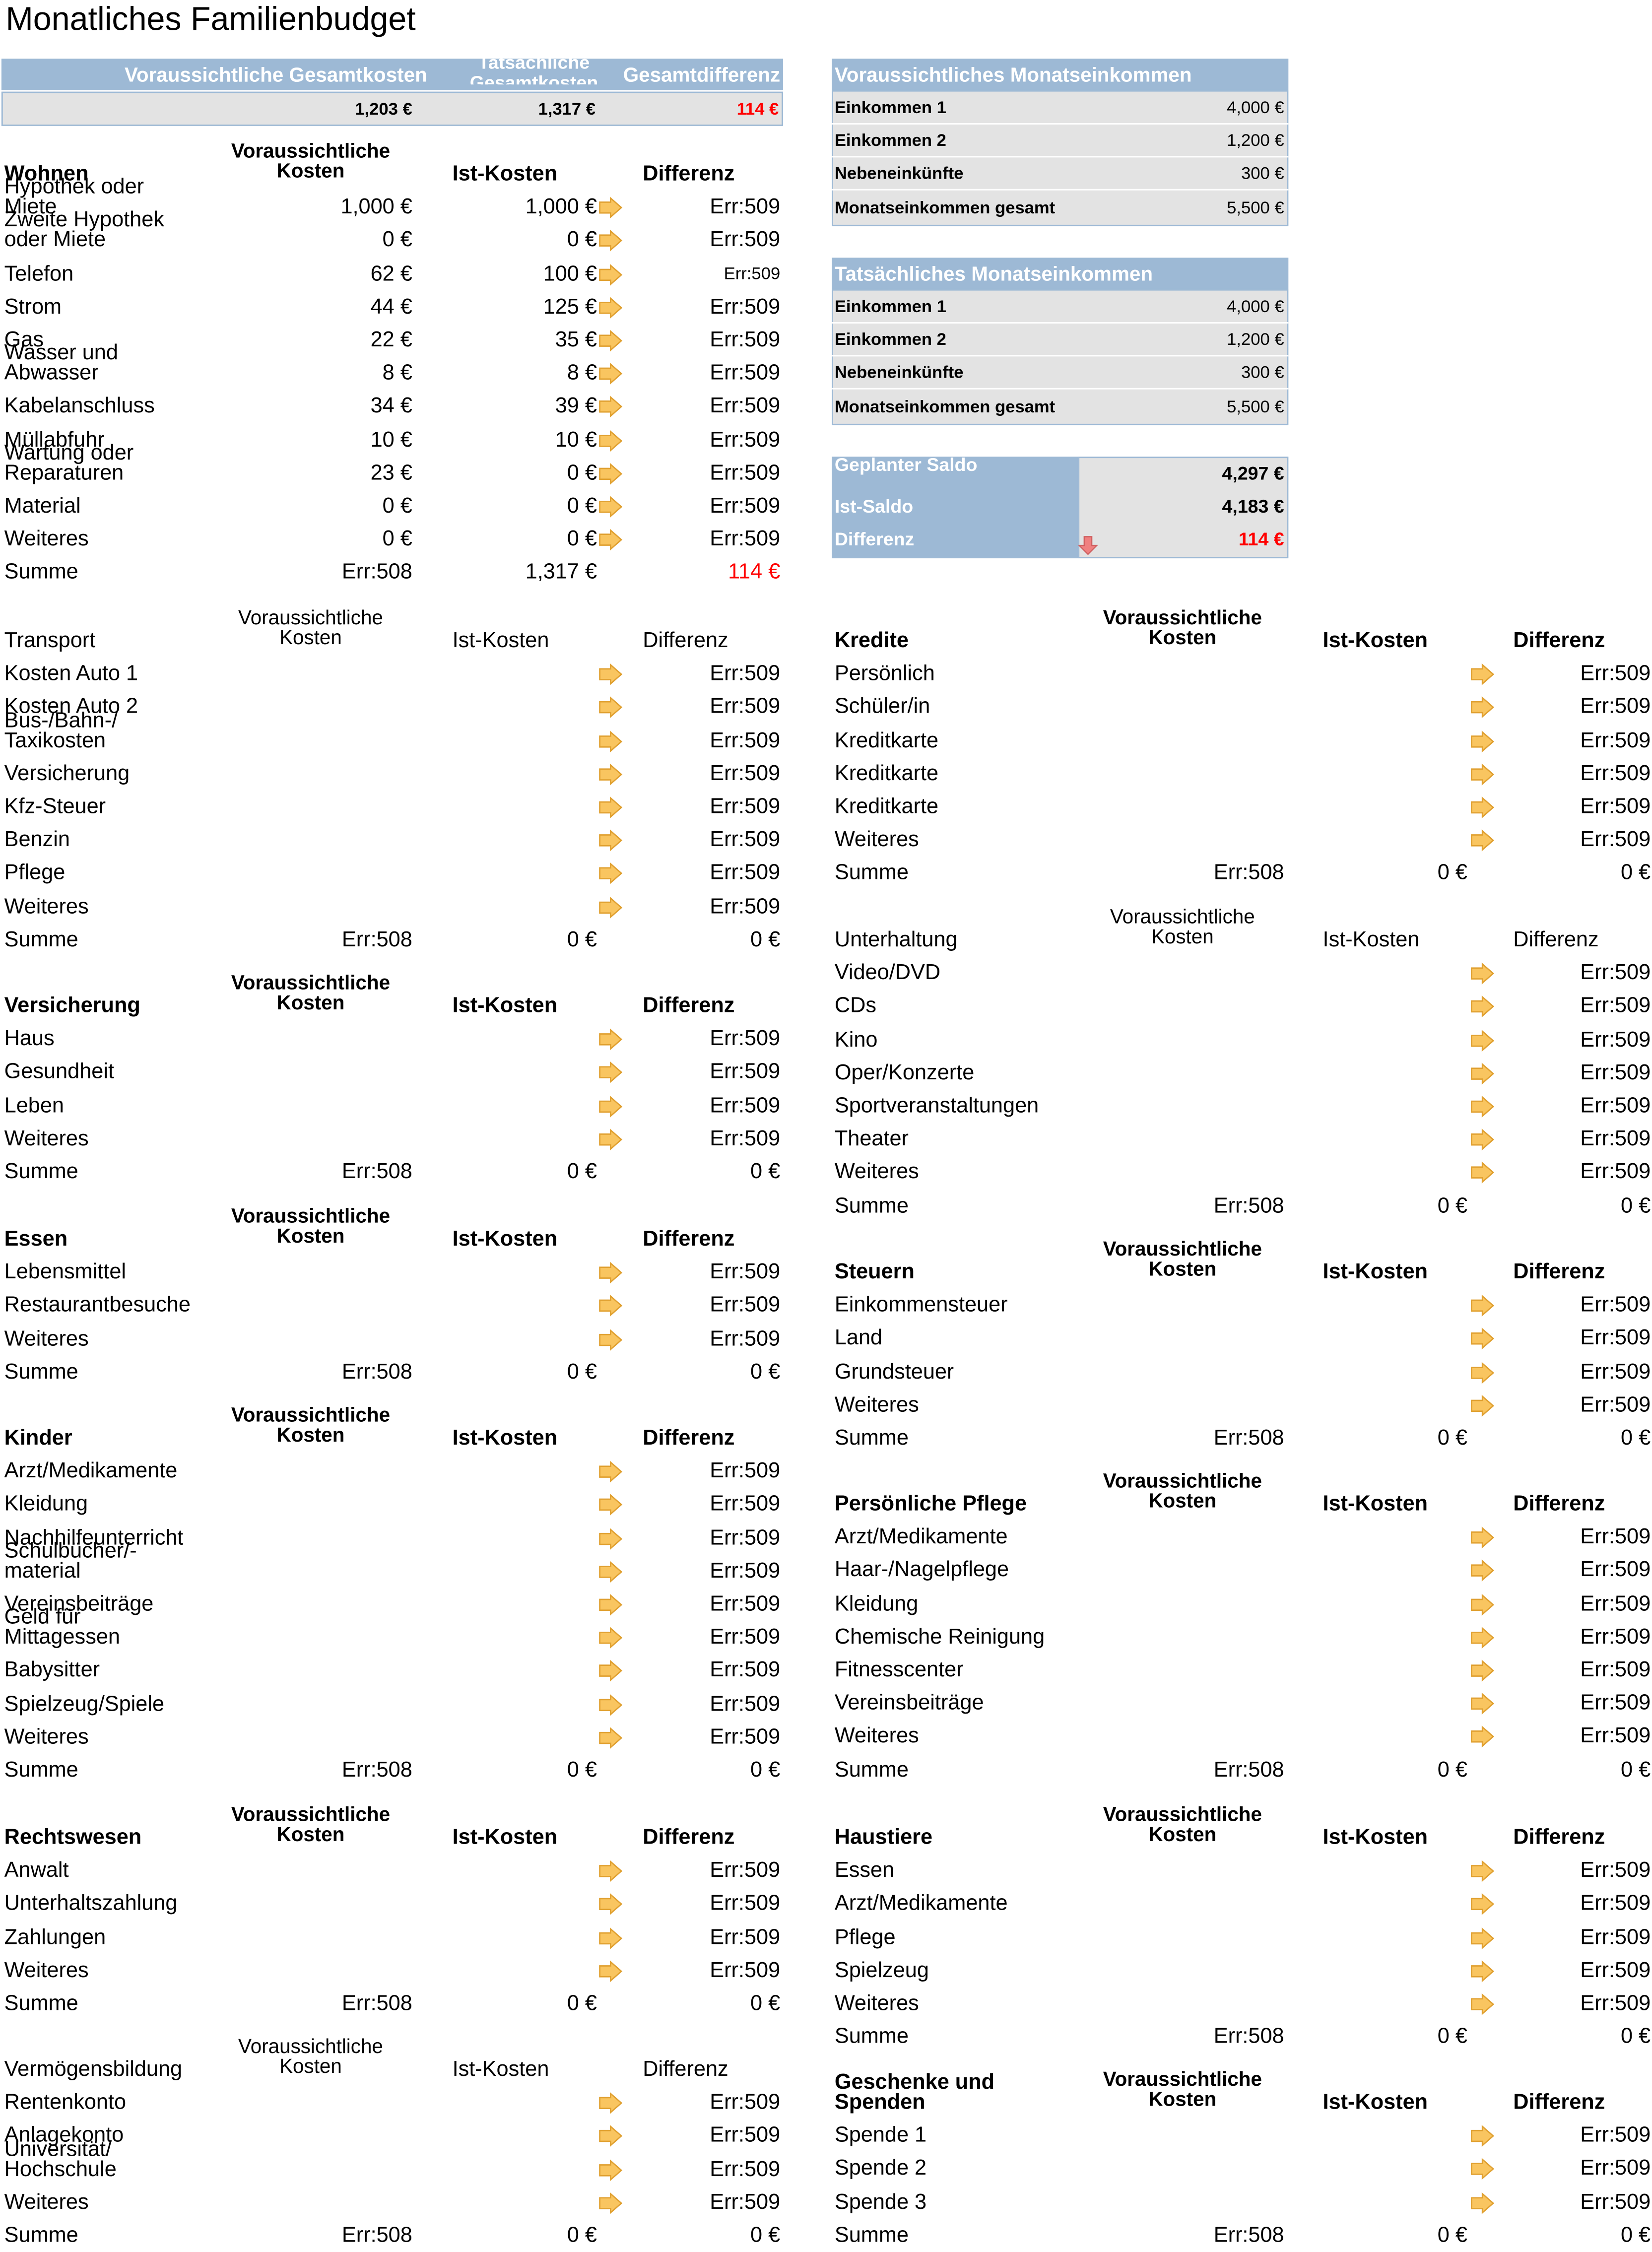 The image size is (1652, 2252). Describe the element at coordinates (84, 1703) in the screenshot. I see `row-label: Spielzeug/Spiele` at that location.